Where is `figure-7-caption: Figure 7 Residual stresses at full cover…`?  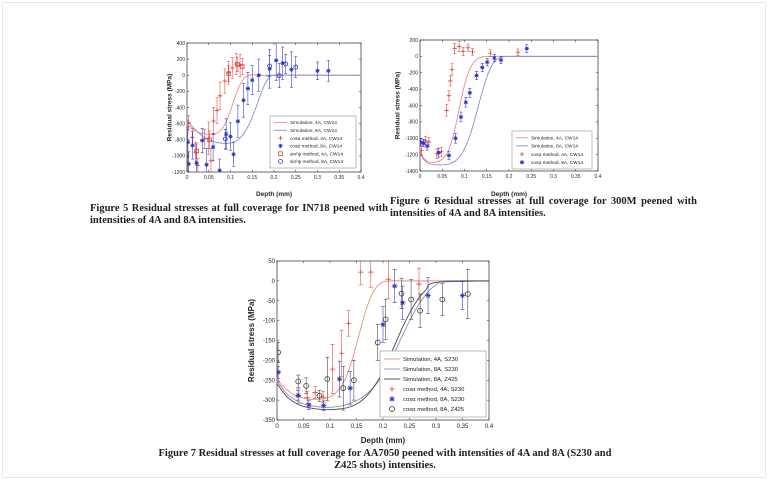
figure-7-caption: Figure 7 Residual stresses at full cover… is located at coordinates (385, 460).